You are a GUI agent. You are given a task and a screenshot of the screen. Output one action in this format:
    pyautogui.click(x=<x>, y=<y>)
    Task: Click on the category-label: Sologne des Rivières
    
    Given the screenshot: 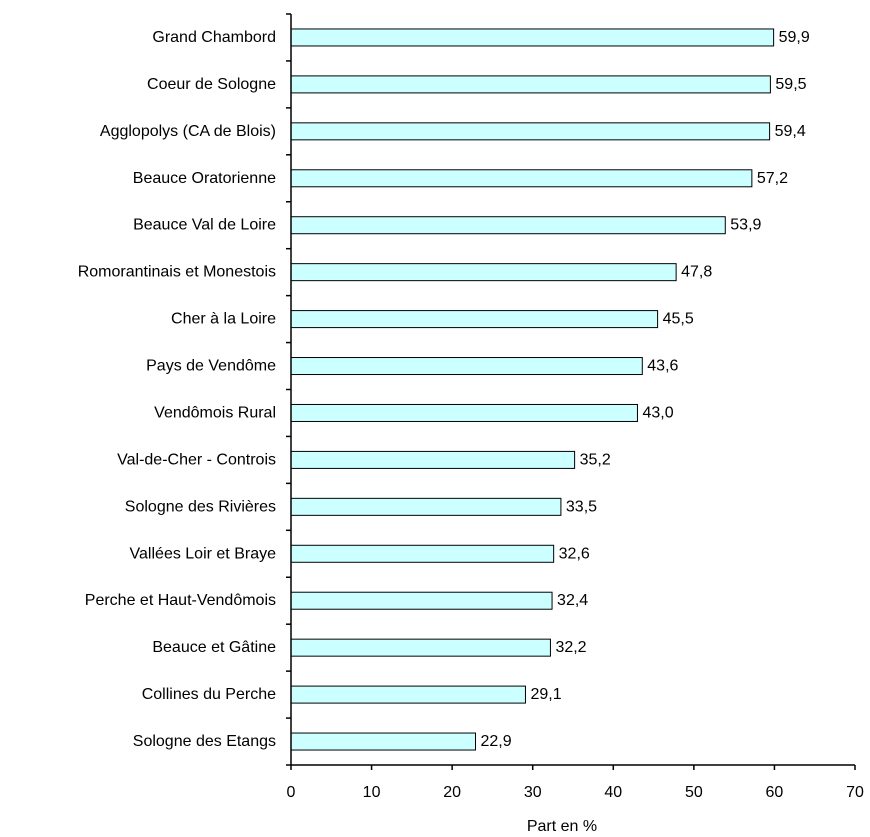 What is the action you would take?
    pyautogui.click(x=200, y=506)
    